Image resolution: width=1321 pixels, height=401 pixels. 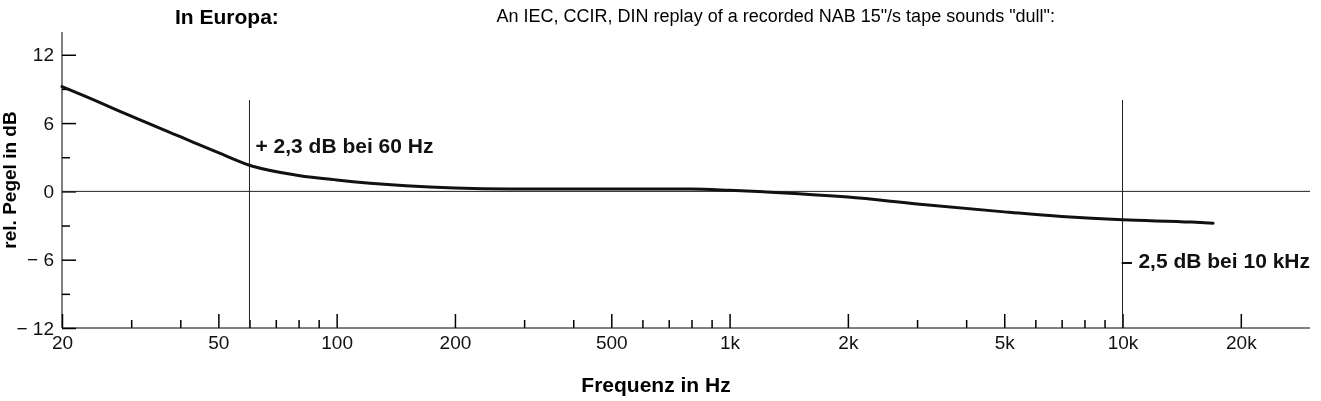 What do you see at coordinates (10, 180) in the screenshot?
I see `y-axis-title: rel. Pegel in dB` at bounding box center [10, 180].